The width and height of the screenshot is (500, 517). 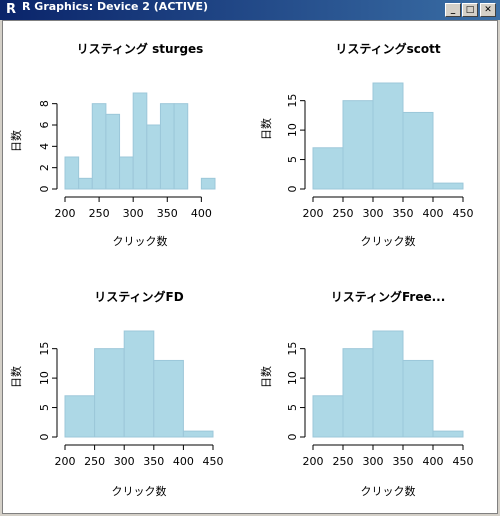 What do you see at coordinates (44, 167) in the screenshot?
I see `y-tick-label: 2` at bounding box center [44, 167].